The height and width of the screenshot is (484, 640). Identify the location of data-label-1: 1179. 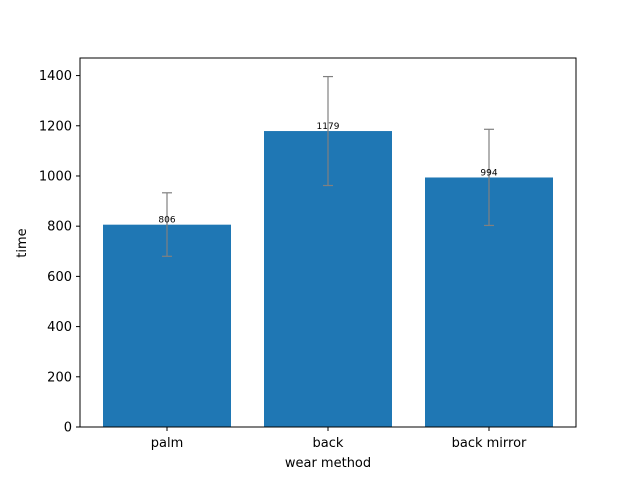
(328, 127).